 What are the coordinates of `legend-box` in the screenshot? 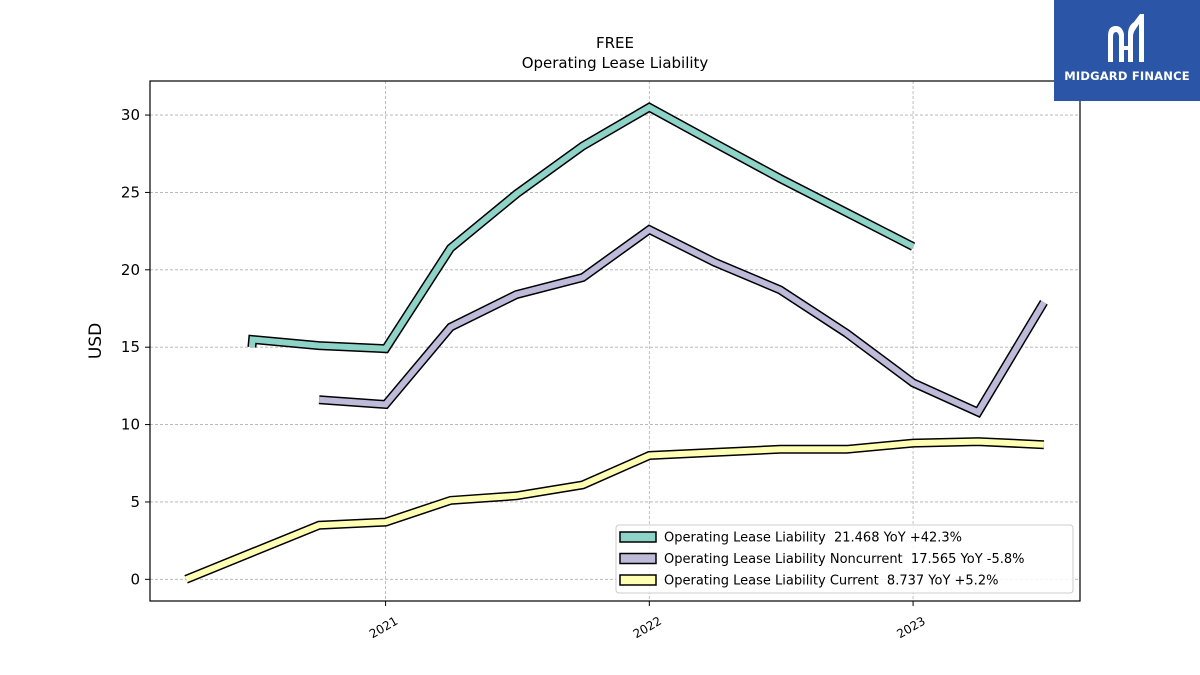 It's located at (844, 559).